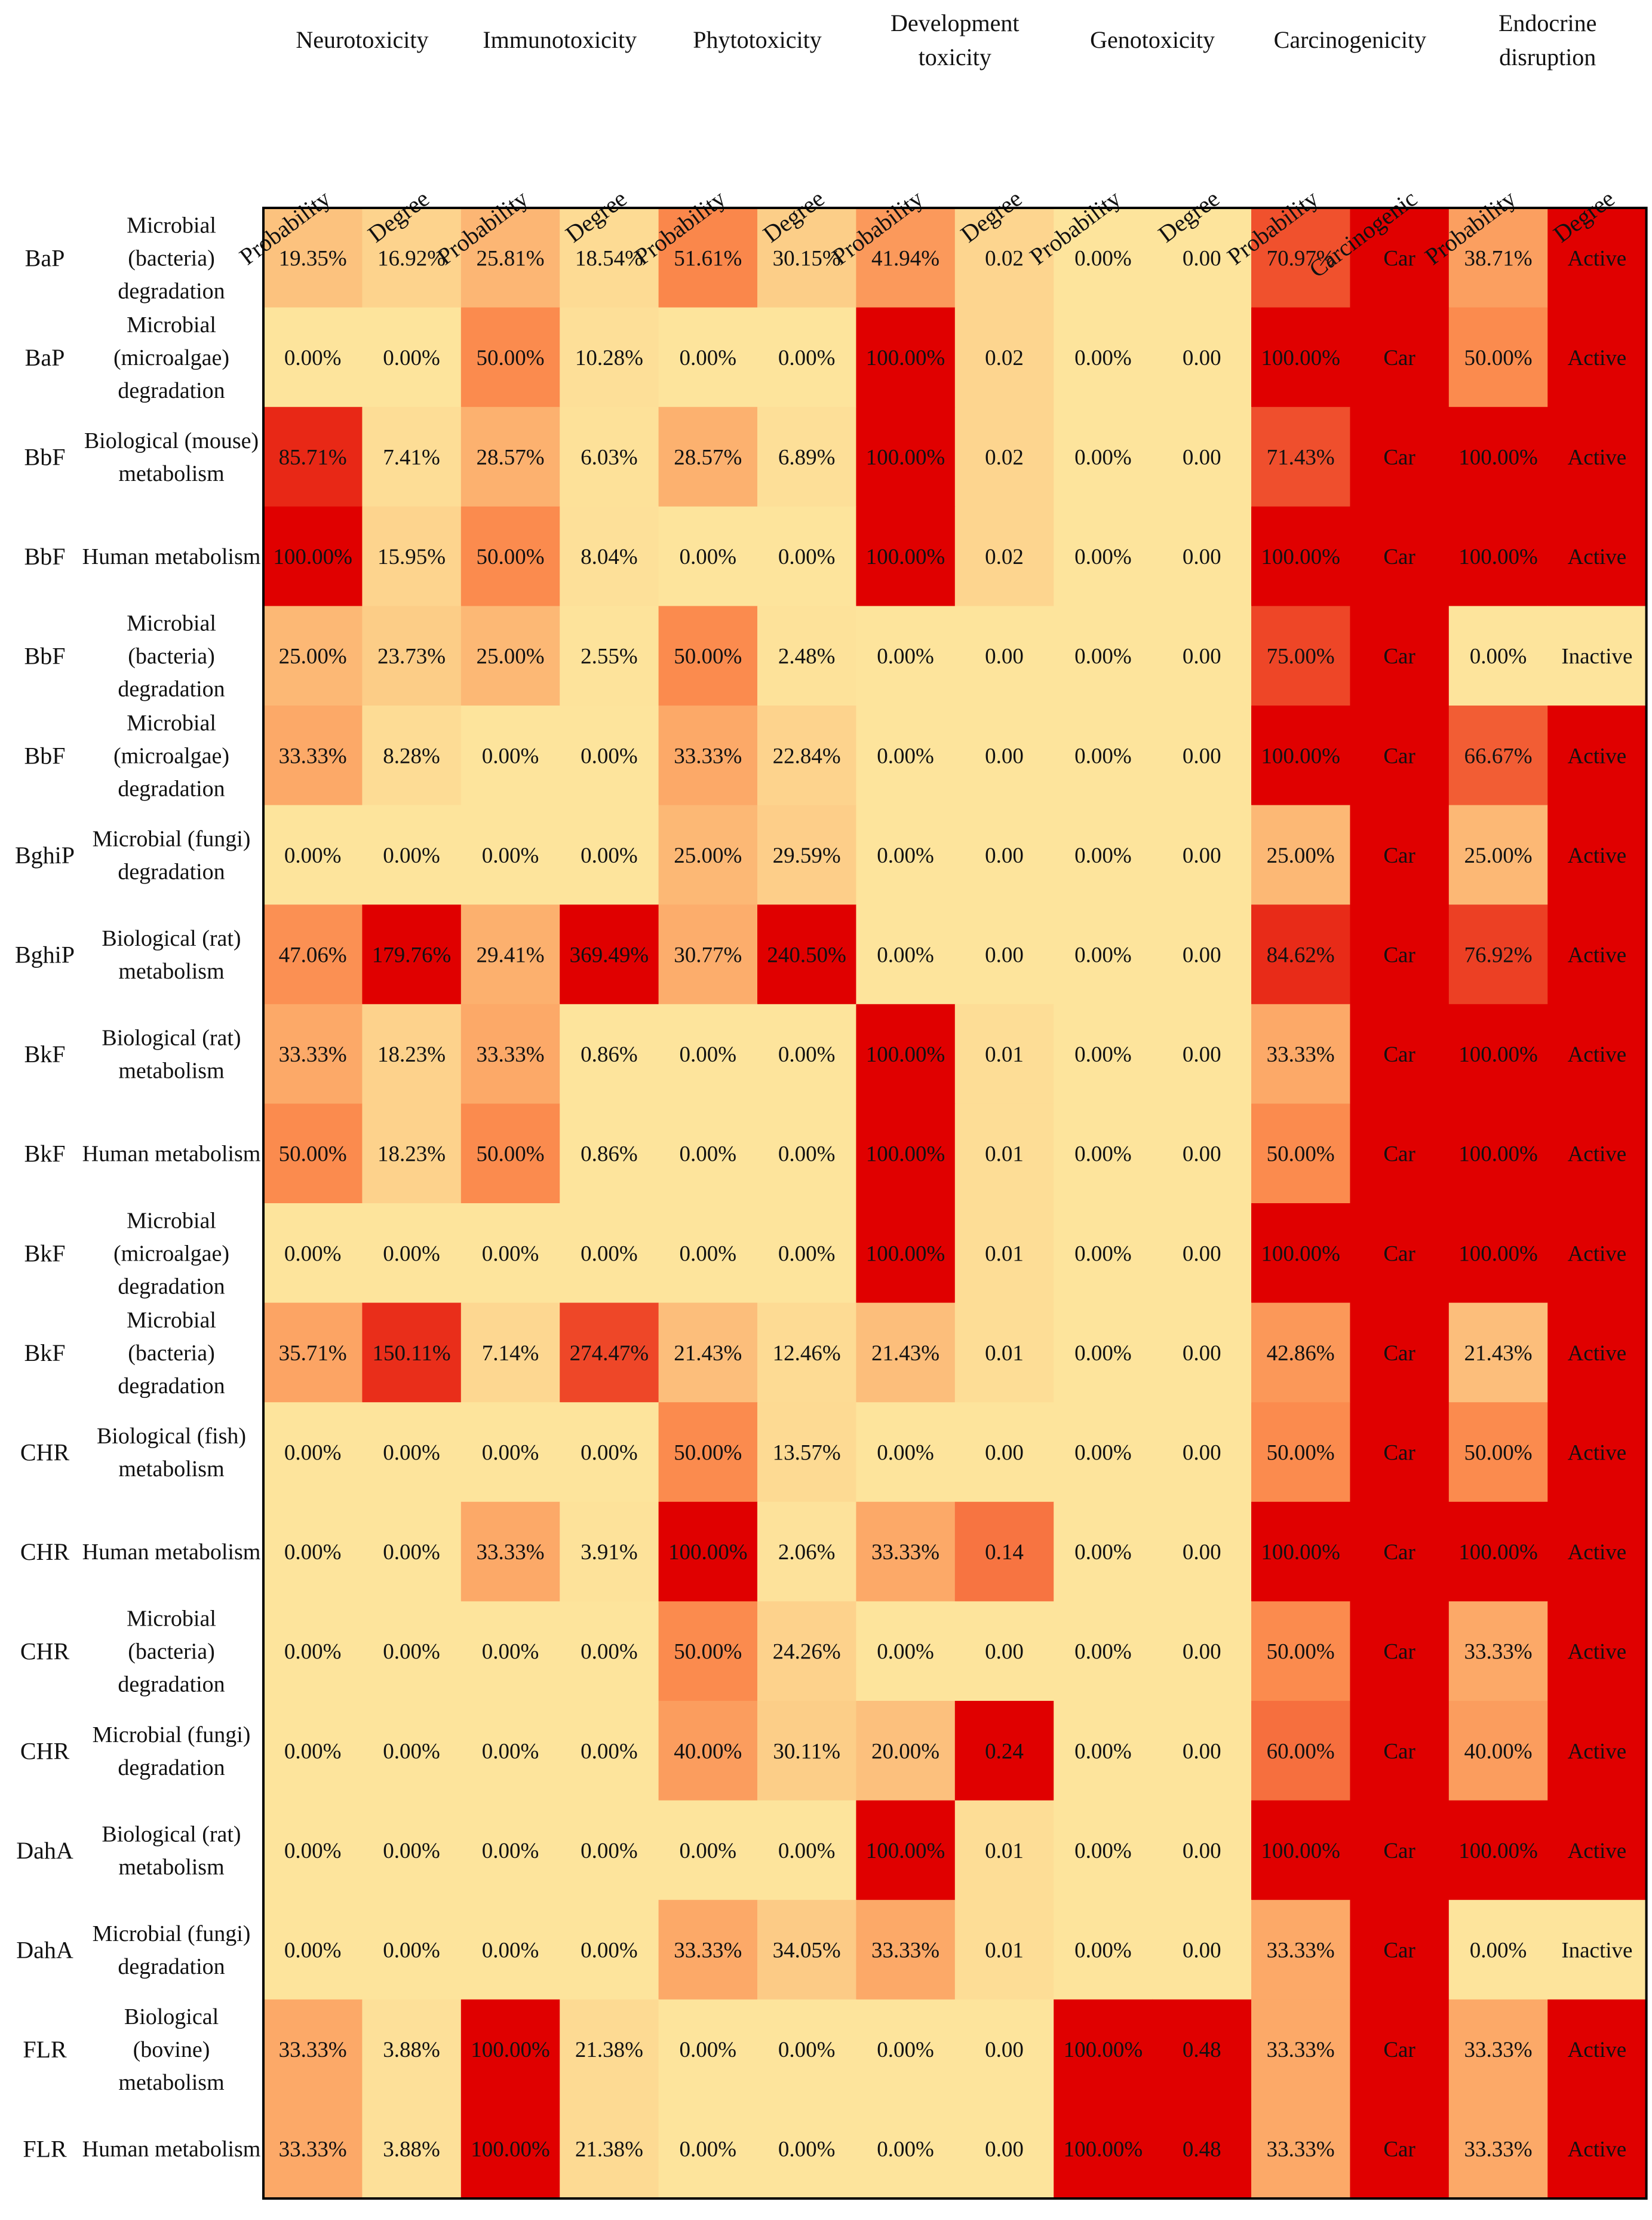 The width and height of the screenshot is (1652, 2220). I want to click on cell-value-label: 12.46%, so click(807, 1353).